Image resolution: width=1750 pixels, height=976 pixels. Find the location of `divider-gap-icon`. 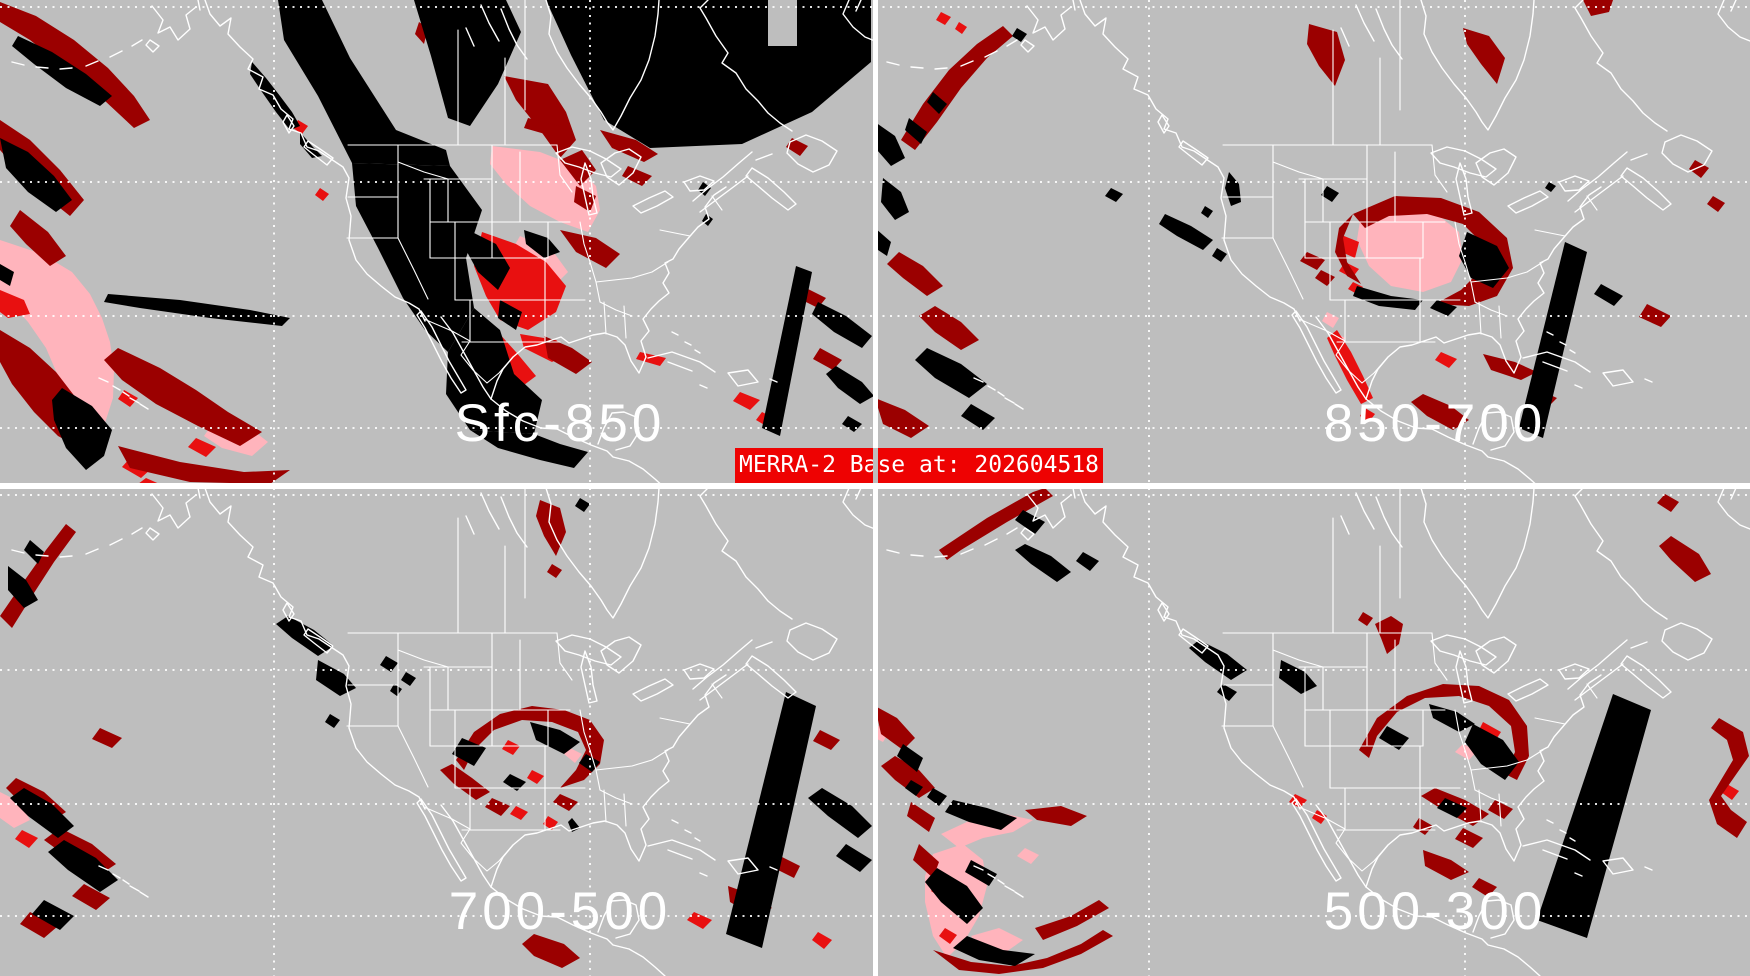

divider-gap-icon is located at coordinates (875, 465).